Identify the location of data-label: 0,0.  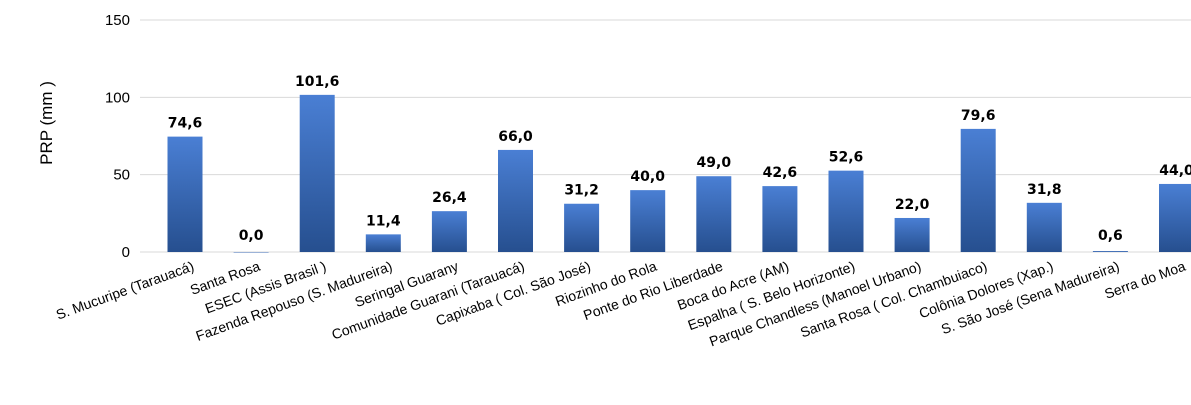
(251, 236).